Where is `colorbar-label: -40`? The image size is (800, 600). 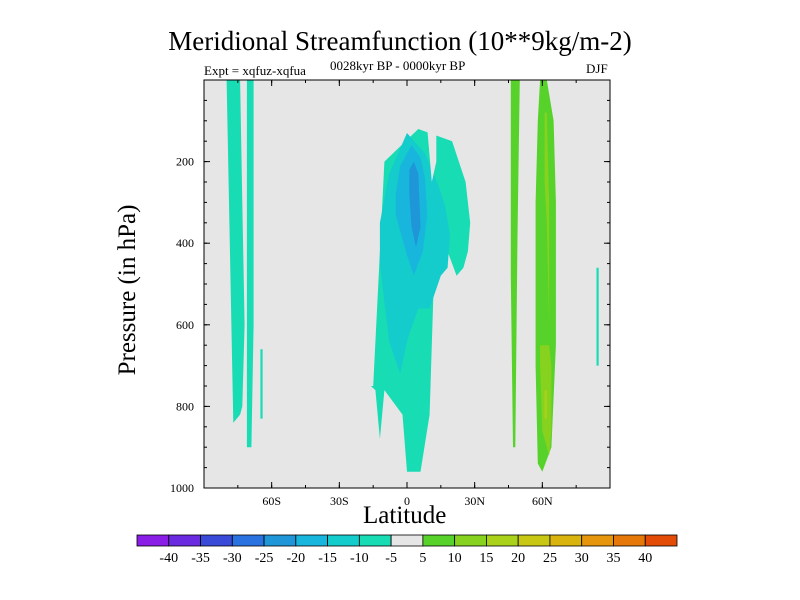 colorbar-label: -40 is located at coordinates (168, 558).